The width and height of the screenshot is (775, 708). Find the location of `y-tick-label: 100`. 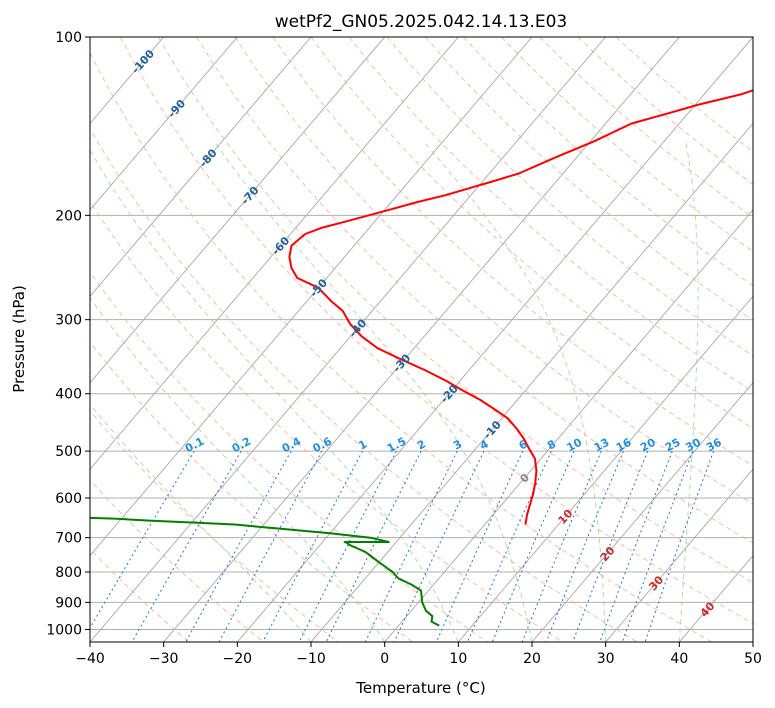

y-tick-label: 100 is located at coordinates (68, 38).